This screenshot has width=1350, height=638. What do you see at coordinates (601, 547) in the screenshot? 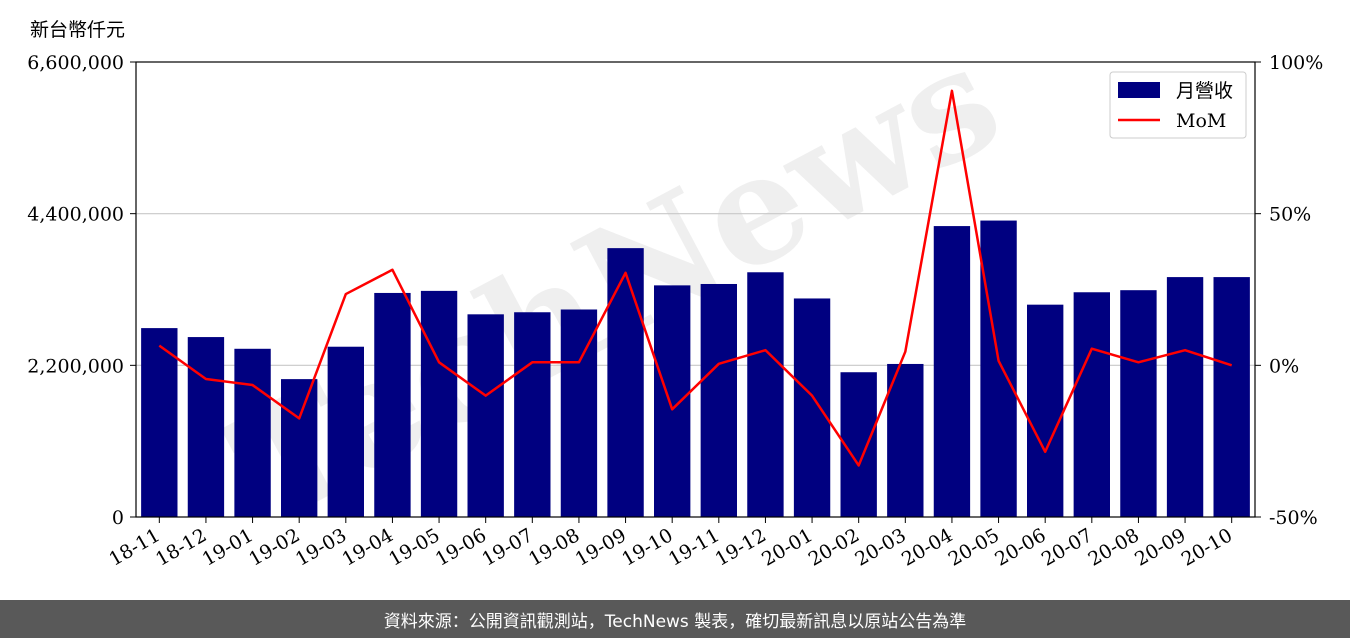
I see `x-tick-label: 19-09` at bounding box center [601, 547].